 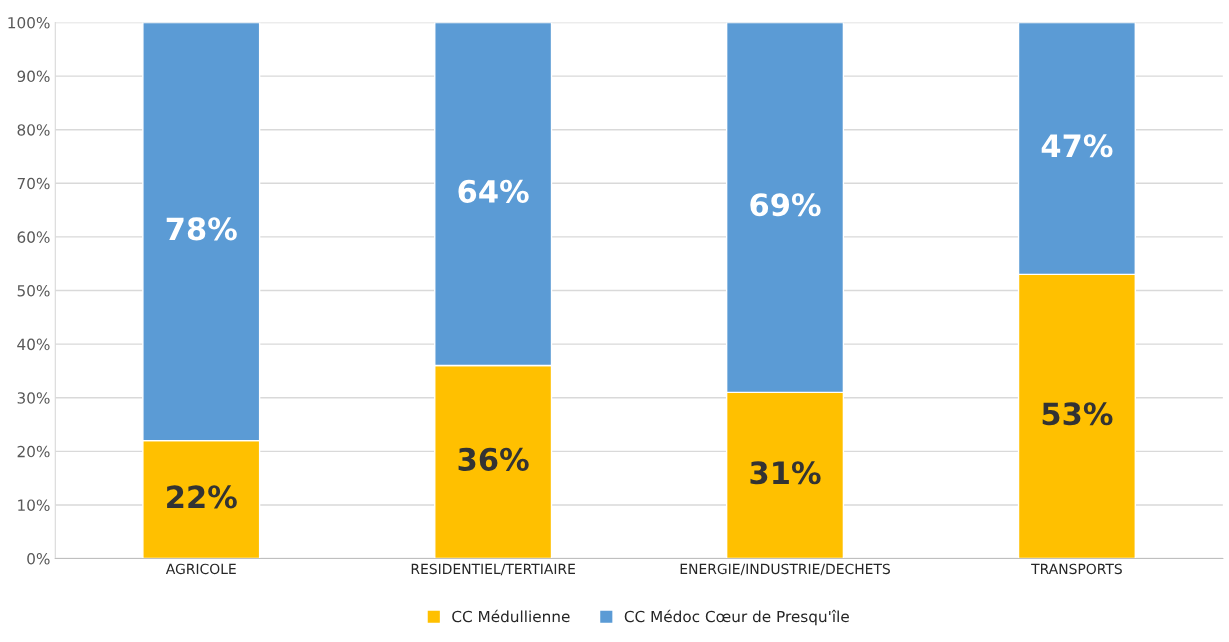 I want to click on y-tick-label: 30%, so click(x=33, y=398).